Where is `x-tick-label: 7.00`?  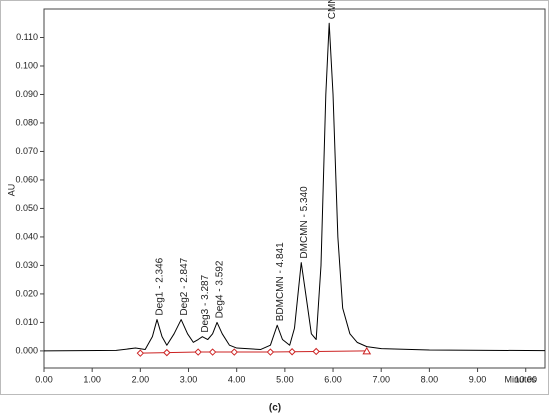 x-tick-label: 7.00 is located at coordinates (381, 379).